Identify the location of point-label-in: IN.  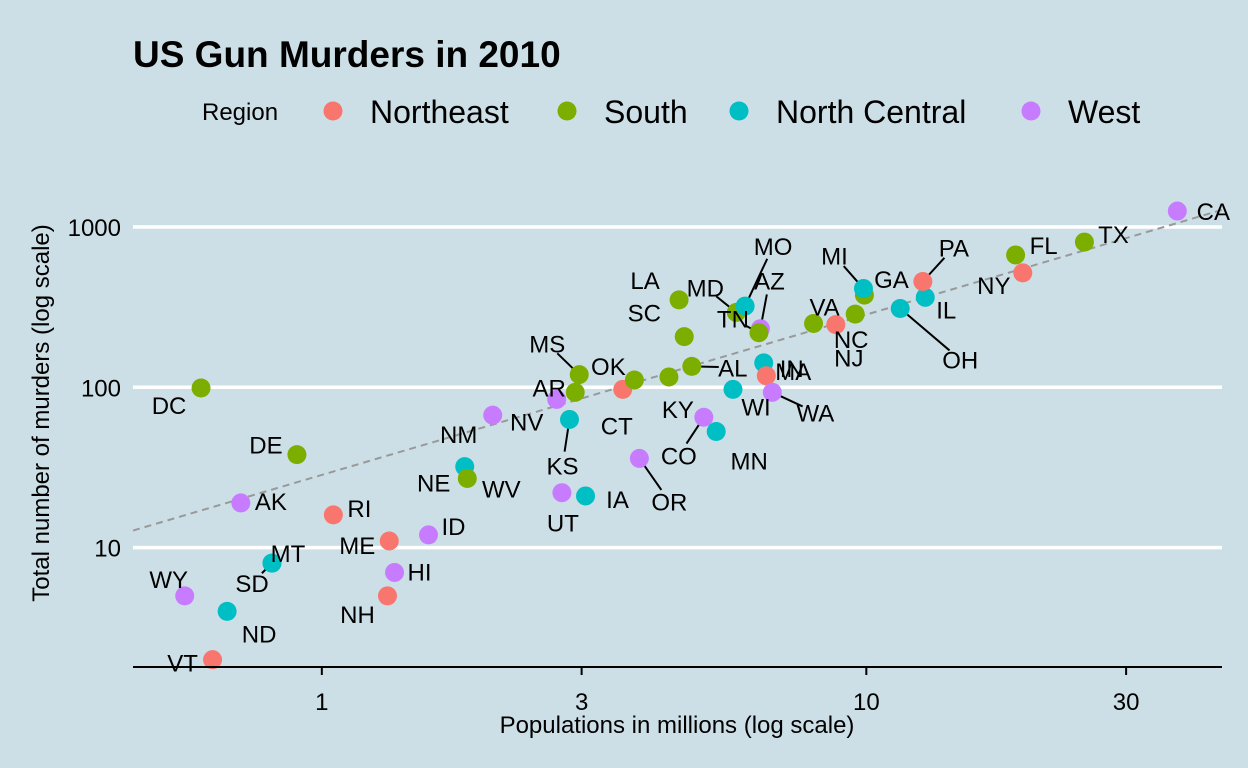
(792, 369).